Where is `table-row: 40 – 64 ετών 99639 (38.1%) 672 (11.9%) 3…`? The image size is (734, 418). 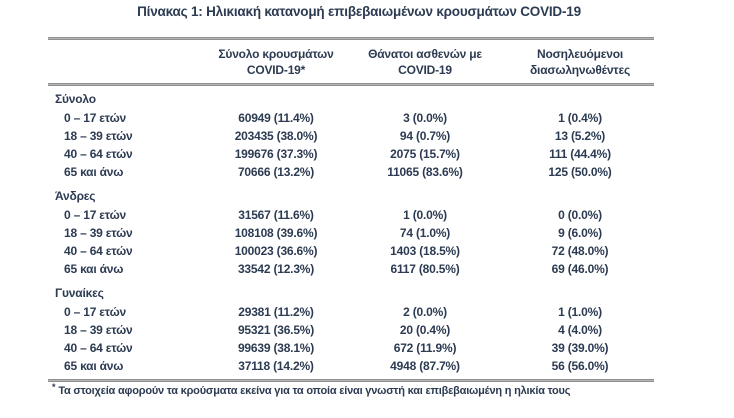 table-row: 40 – 64 ετών 99639 (38.1%) 672 (11.9%) 3… is located at coordinates (351, 348).